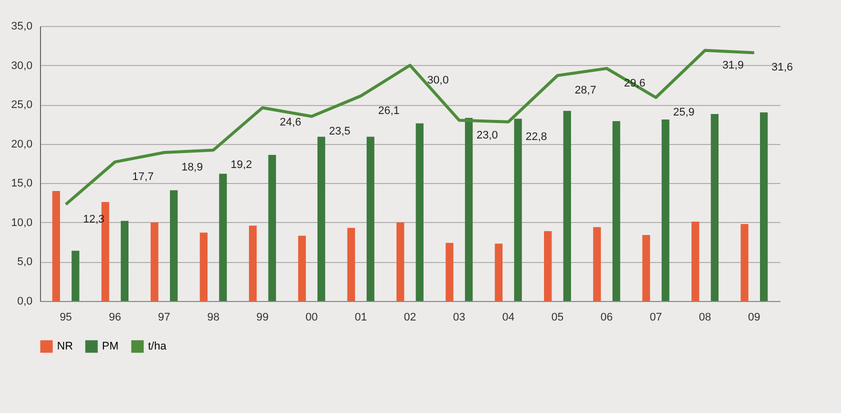 The image size is (841, 413). Describe the element at coordinates (339, 131) in the screenshot. I see `data-label: 23,5` at that location.